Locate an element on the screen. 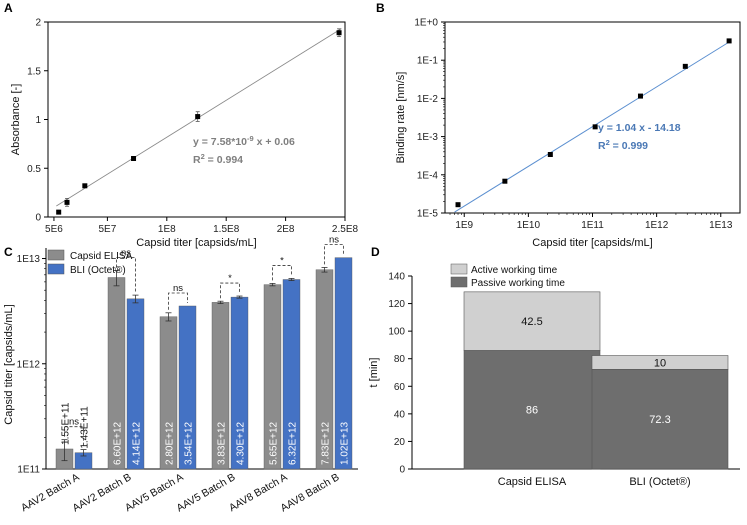 Image resolution: width=747 pixels, height=525 pixels. x-tick-label: 1E9 is located at coordinates (464, 225).